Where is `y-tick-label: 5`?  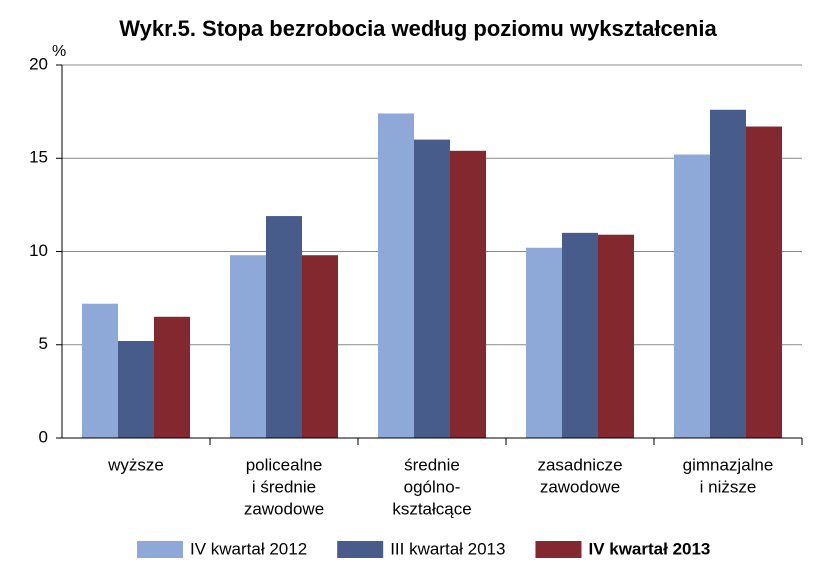
y-tick-label: 5 is located at coordinates (43, 343).